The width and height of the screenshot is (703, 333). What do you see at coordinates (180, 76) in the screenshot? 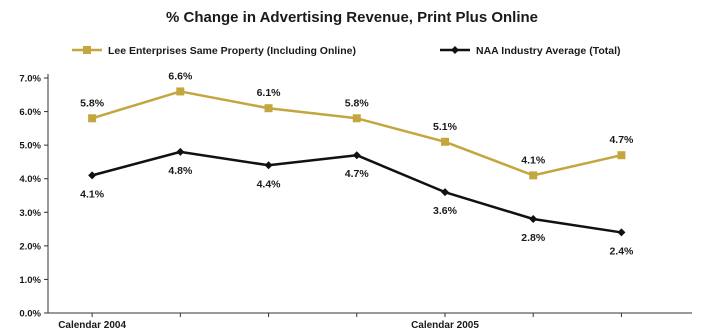
I see `data-label: 6.6%` at bounding box center [180, 76].